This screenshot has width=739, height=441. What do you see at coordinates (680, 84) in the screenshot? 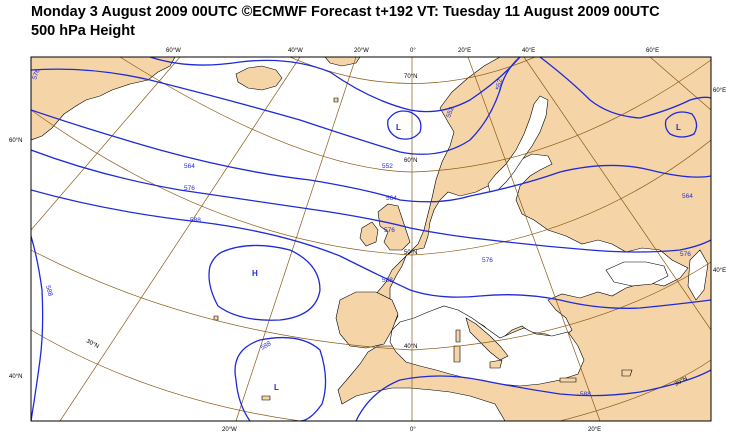
I see `meridian-60e` at bounding box center [680, 84].